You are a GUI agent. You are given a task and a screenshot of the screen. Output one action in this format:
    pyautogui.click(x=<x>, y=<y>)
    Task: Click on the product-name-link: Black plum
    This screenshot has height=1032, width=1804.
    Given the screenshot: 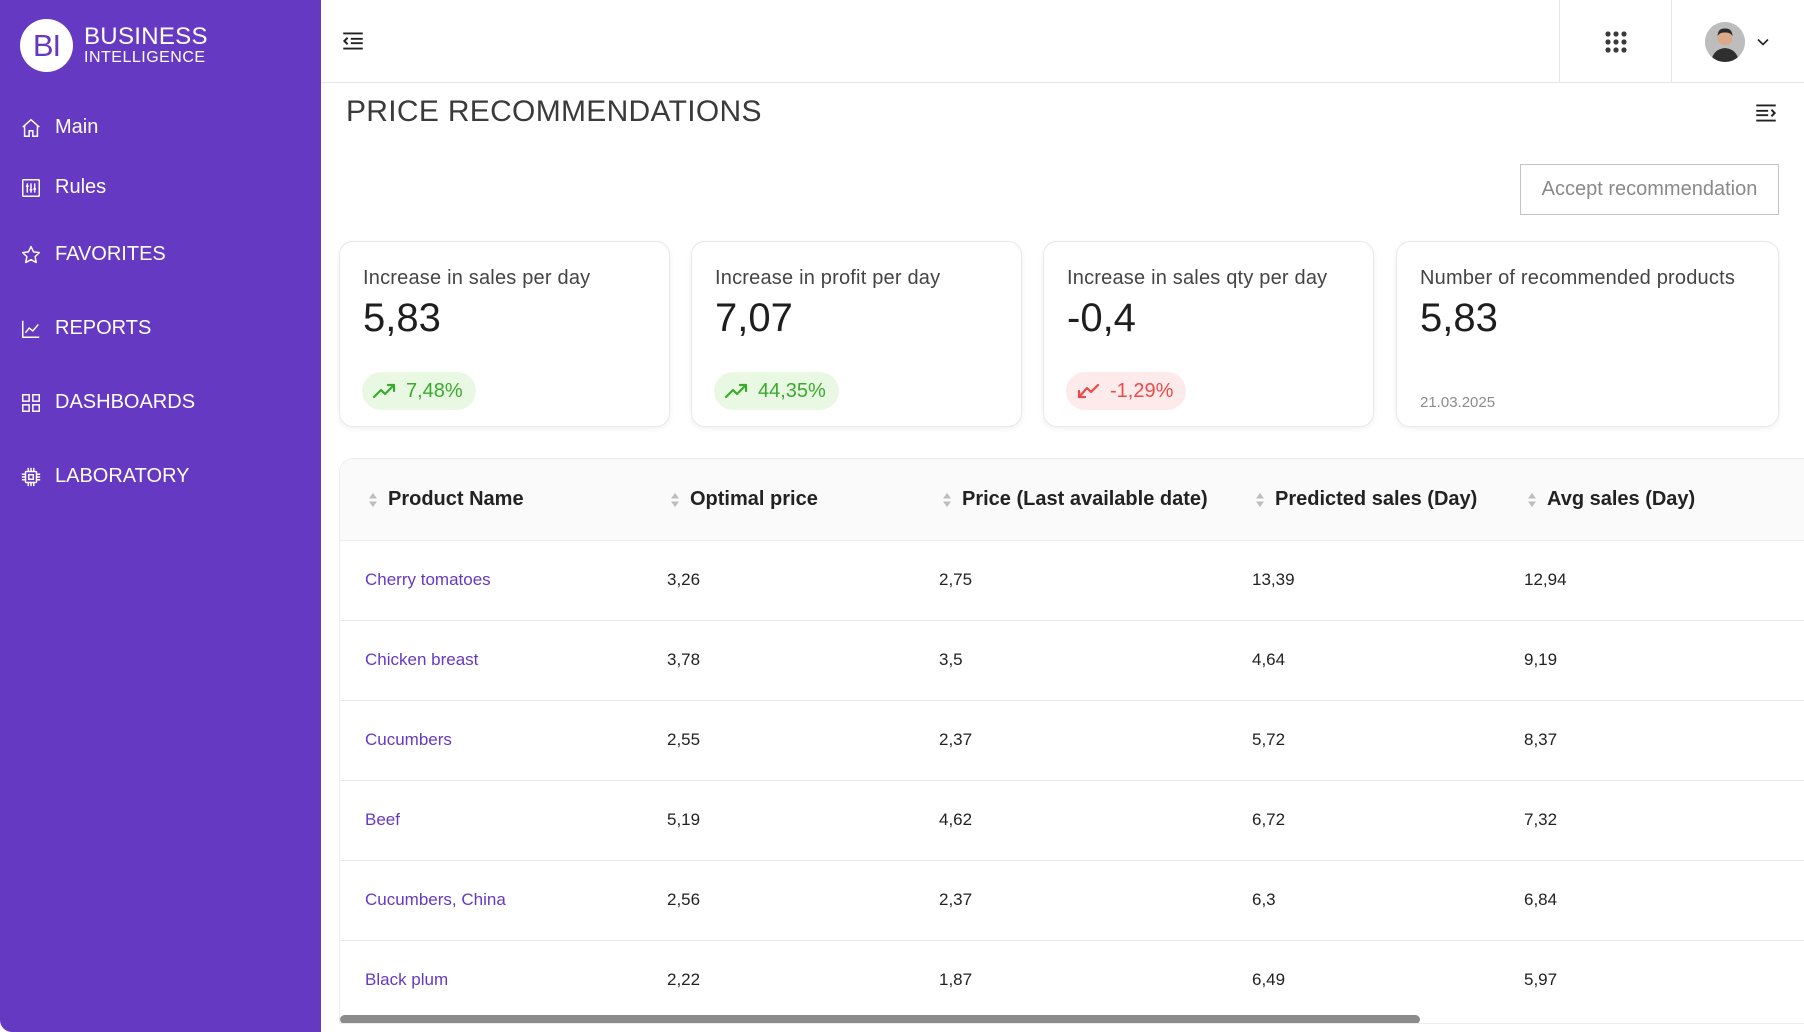 What is the action you would take?
    pyautogui.click(x=407, y=979)
    